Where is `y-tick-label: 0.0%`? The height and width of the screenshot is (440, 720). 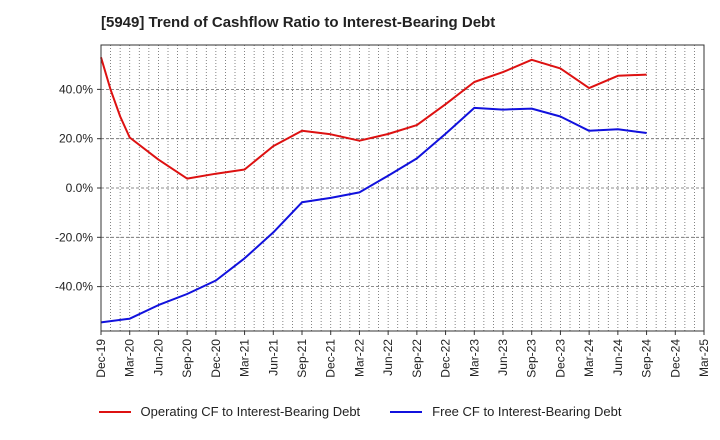 y-tick-label: 0.0% is located at coordinates (80, 188).